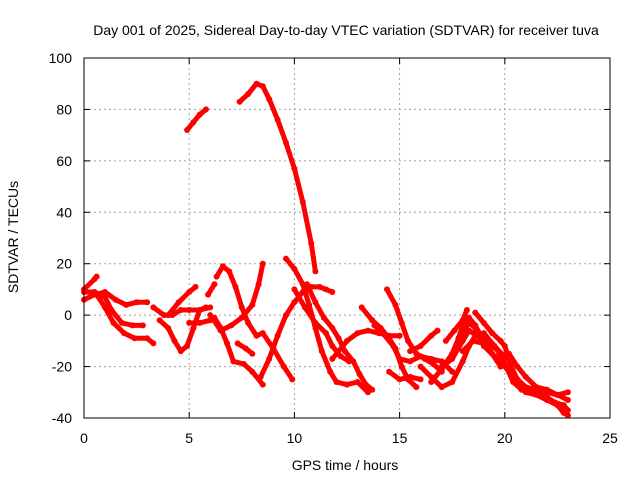 This screenshot has width=640, height=480. What do you see at coordinates (64, 109) in the screenshot?
I see `y-tick-label: 80` at bounding box center [64, 109].